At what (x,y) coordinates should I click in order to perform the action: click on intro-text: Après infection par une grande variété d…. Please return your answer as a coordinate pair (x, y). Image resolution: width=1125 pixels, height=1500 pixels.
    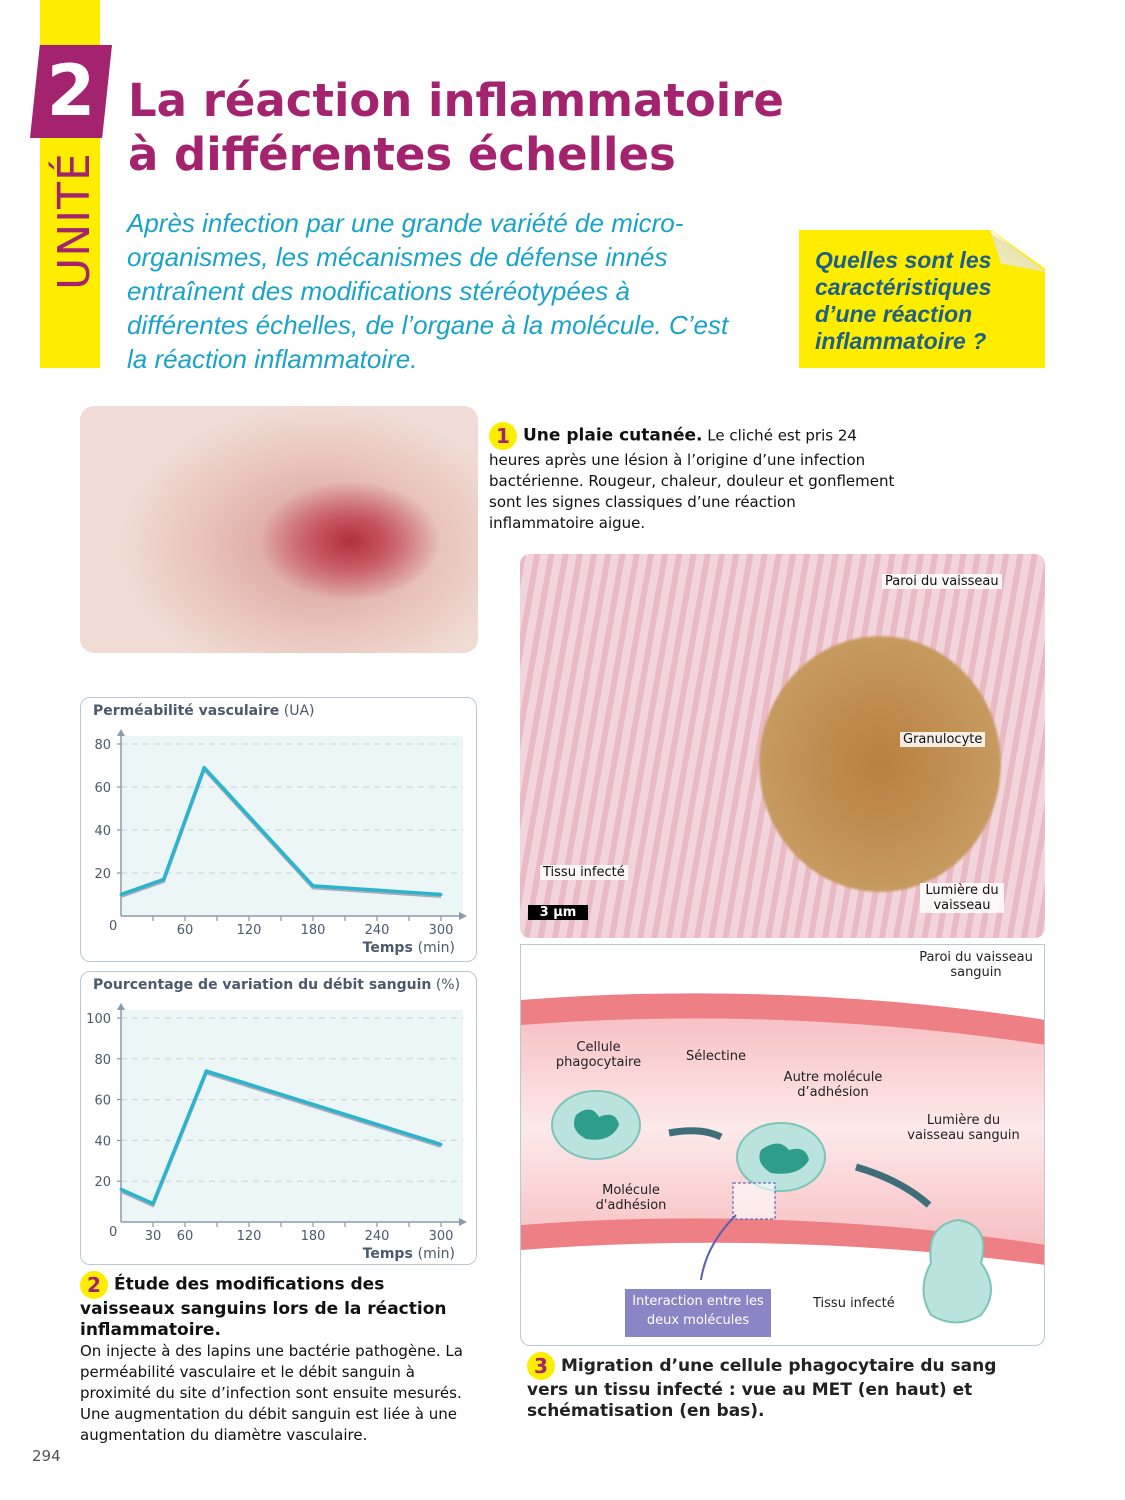
    Looking at the image, I should click on (428, 291).